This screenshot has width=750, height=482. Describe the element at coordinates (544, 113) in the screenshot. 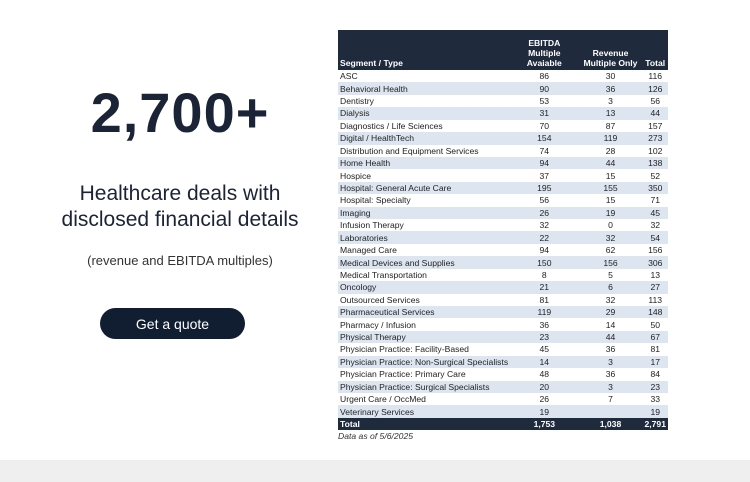

I see `cell: 31` at that location.